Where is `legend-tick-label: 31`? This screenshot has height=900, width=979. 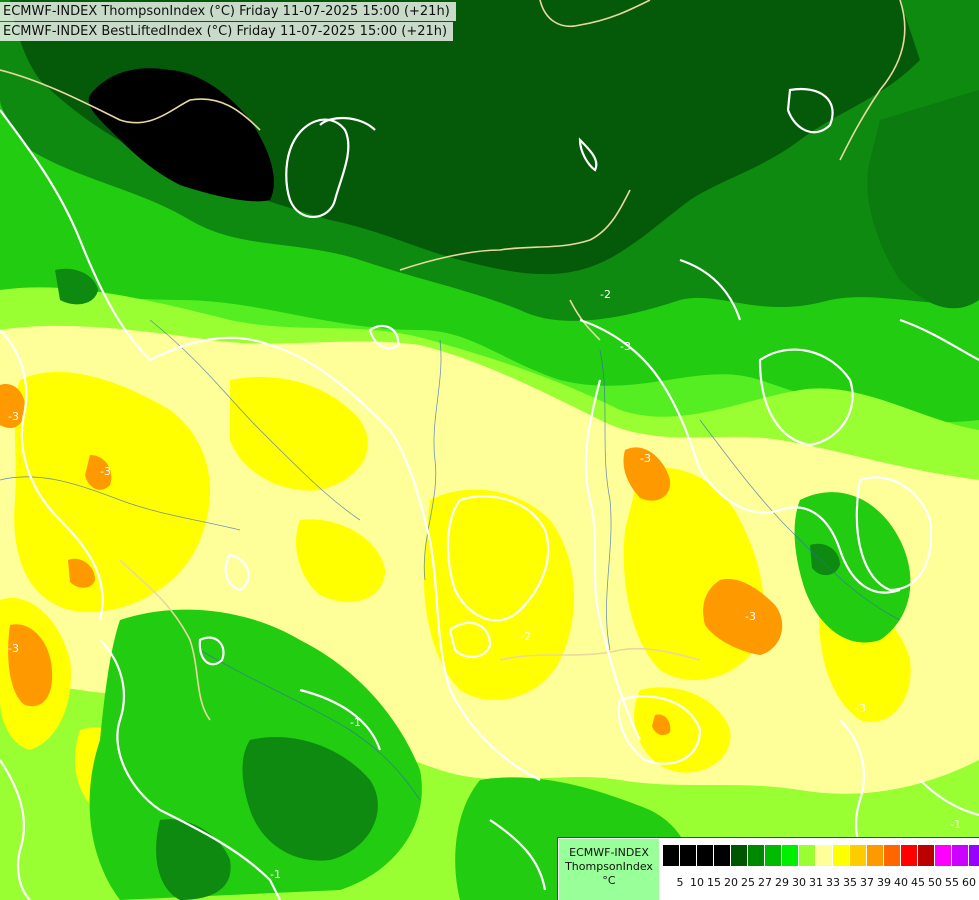 legend-tick-label: 31 is located at coordinates (816, 882).